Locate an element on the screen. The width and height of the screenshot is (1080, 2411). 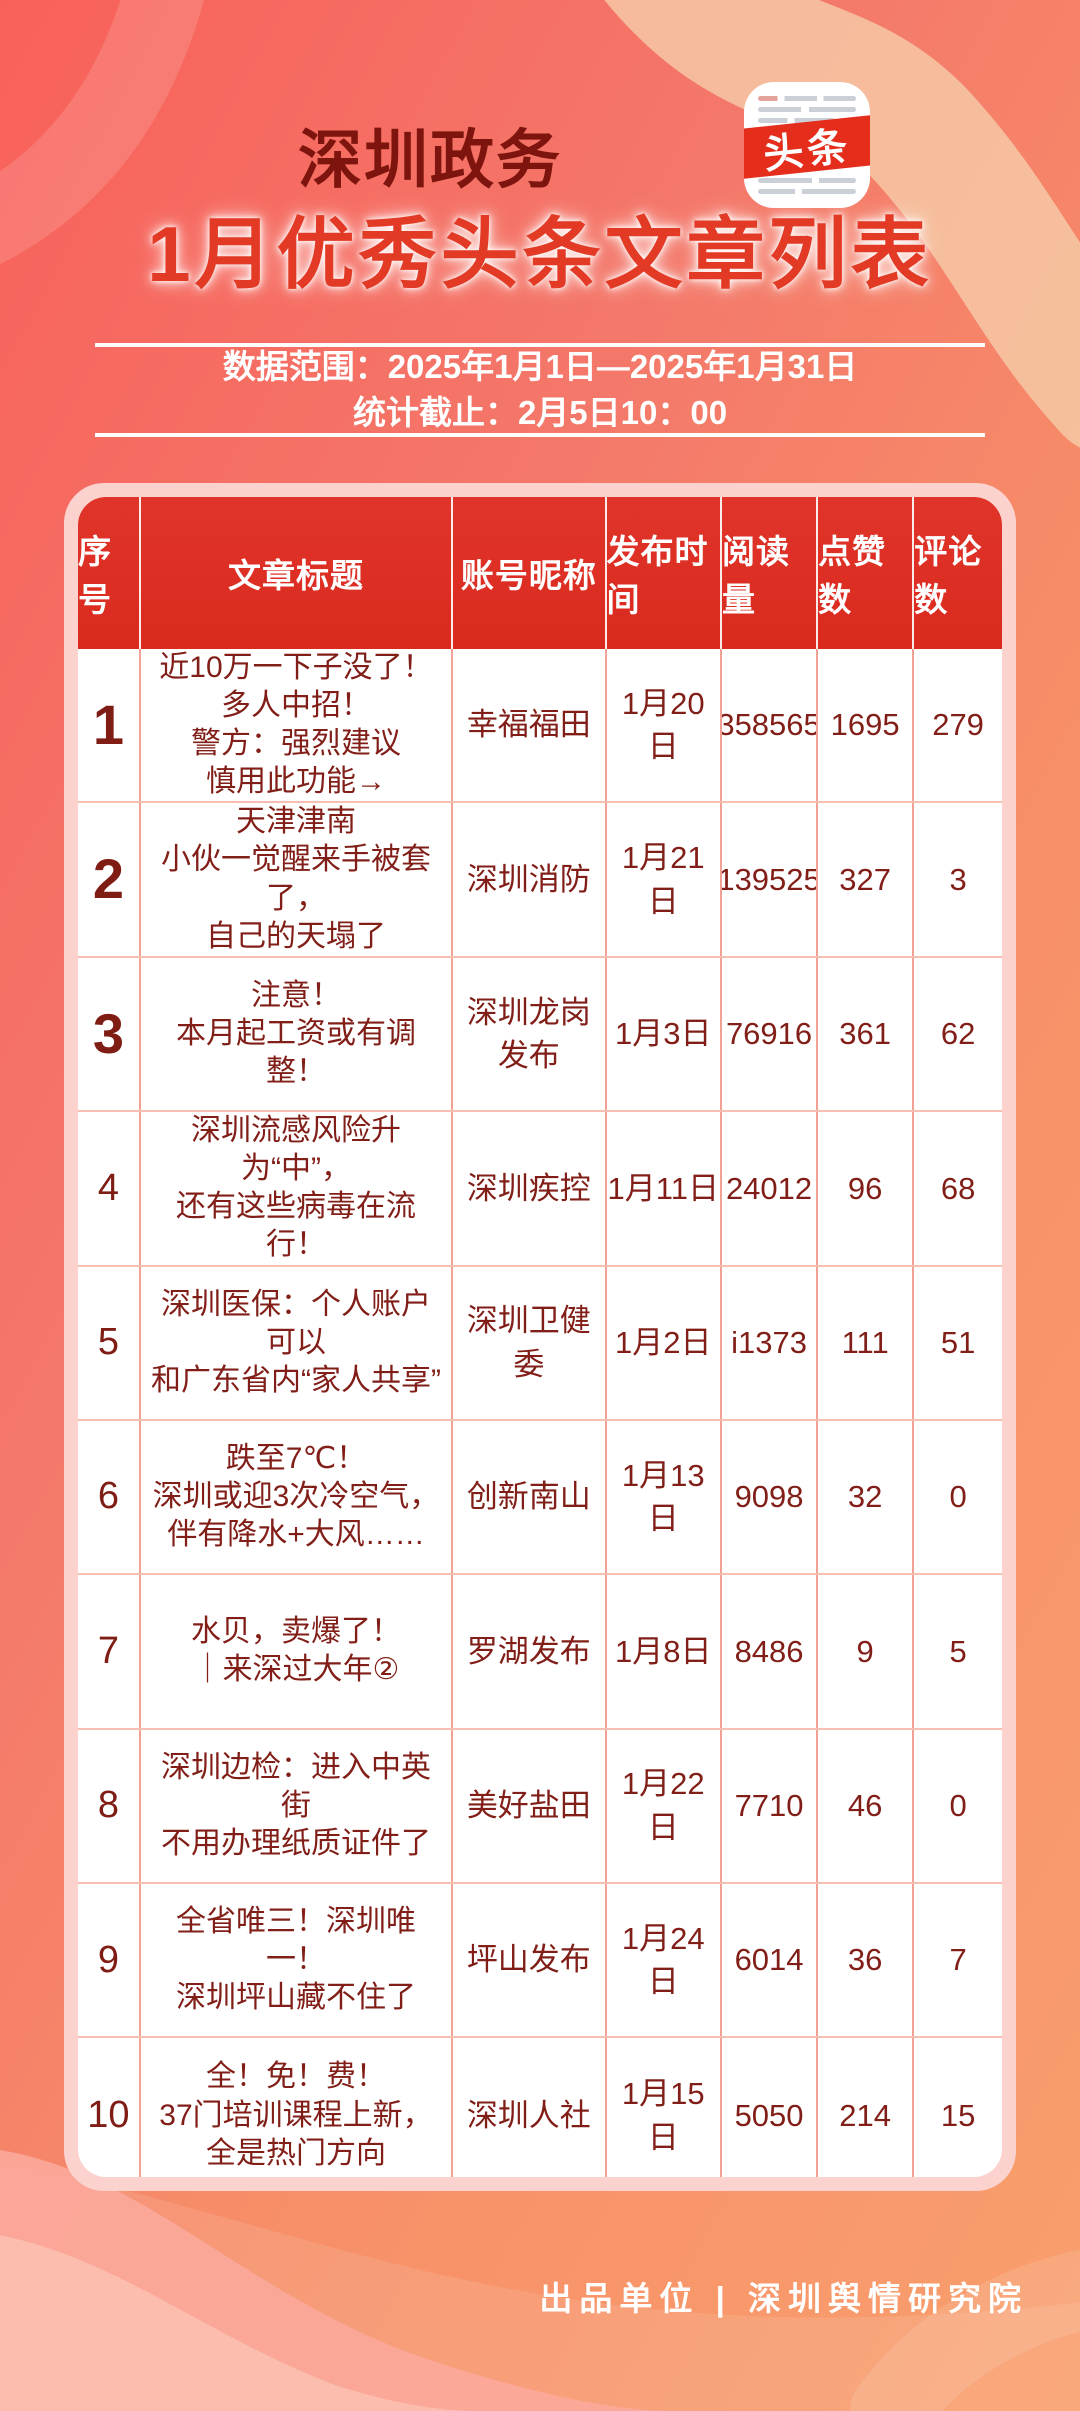
likes-cell: 111 is located at coordinates (866, 1342).